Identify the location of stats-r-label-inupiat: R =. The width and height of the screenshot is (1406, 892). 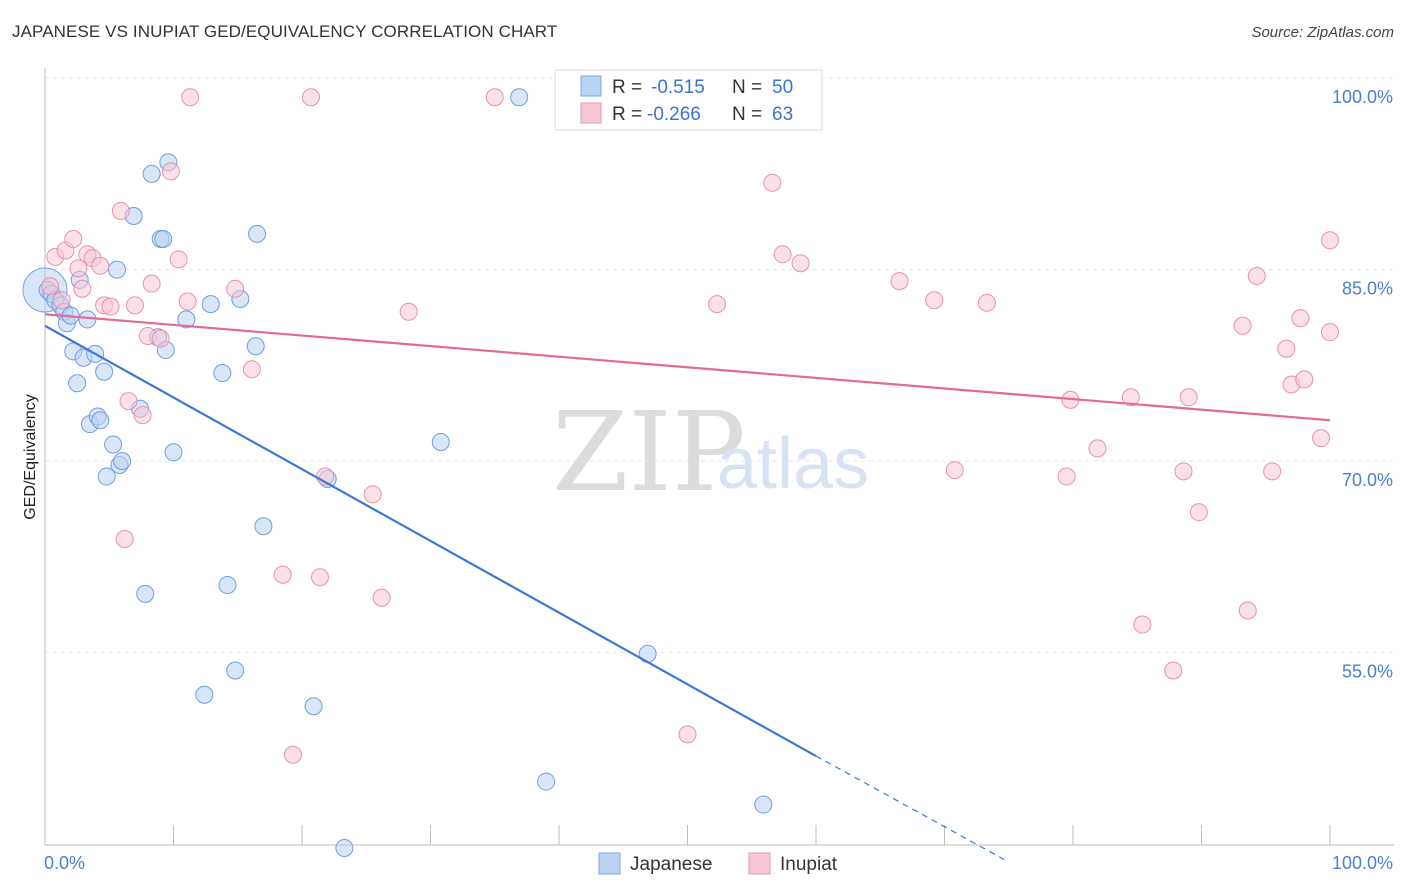
(627, 114).